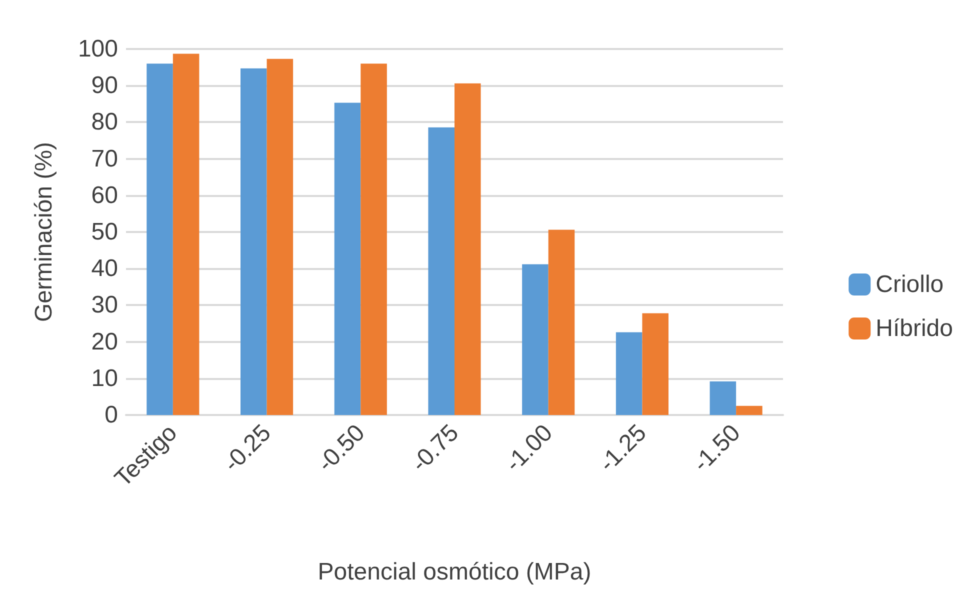 Image resolution: width=976 pixels, height=613 pixels. What do you see at coordinates (111, 415) in the screenshot?
I see `y-tick-label: 0` at bounding box center [111, 415].